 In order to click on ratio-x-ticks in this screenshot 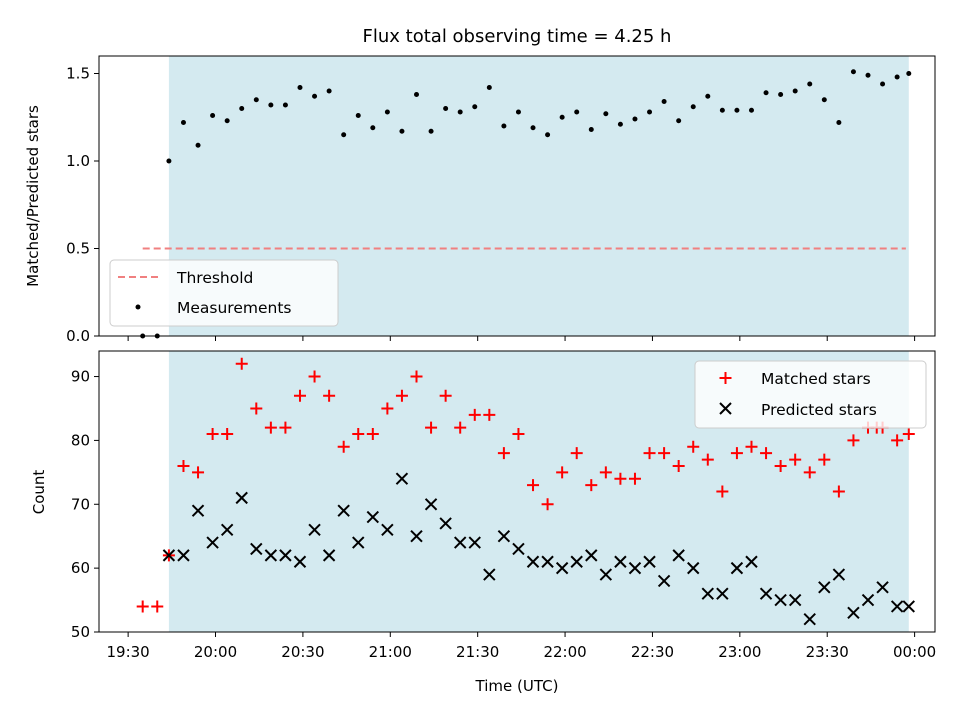, I will do `click(521, 338)`.